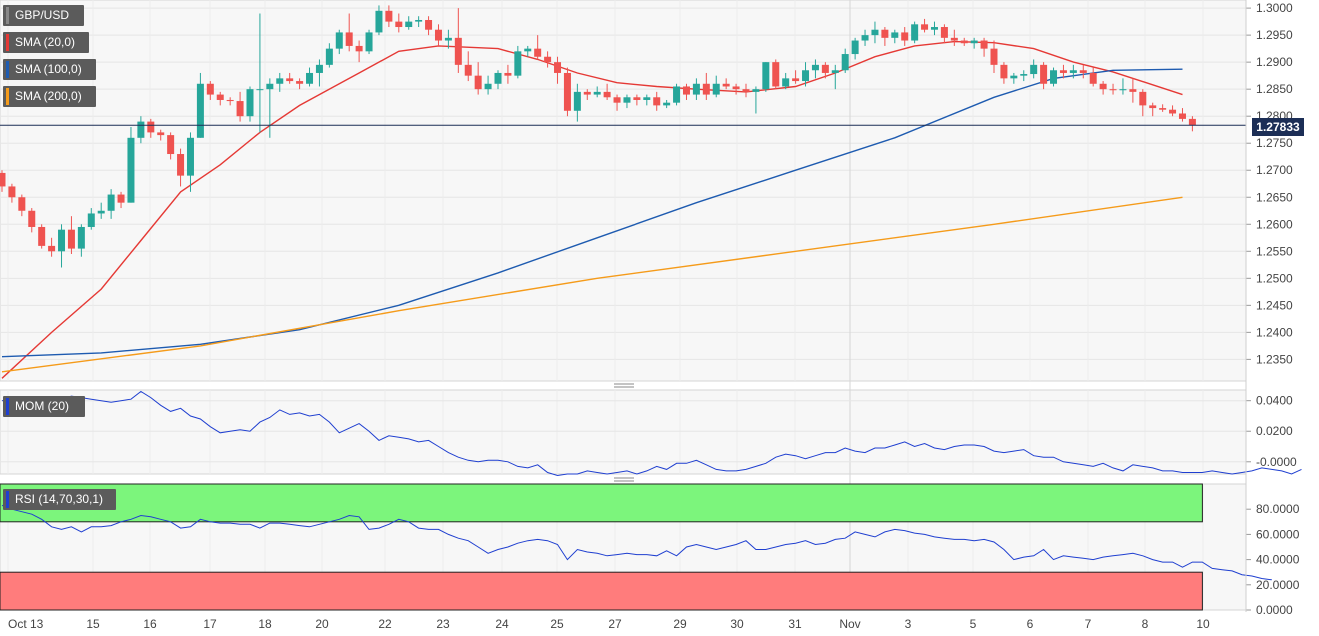 The width and height of the screenshot is (1319, 636). What do you see at coordinates (385, 624) in the screenshot?
I see `x-tick-label: 22` at bounding box center [385, 624].